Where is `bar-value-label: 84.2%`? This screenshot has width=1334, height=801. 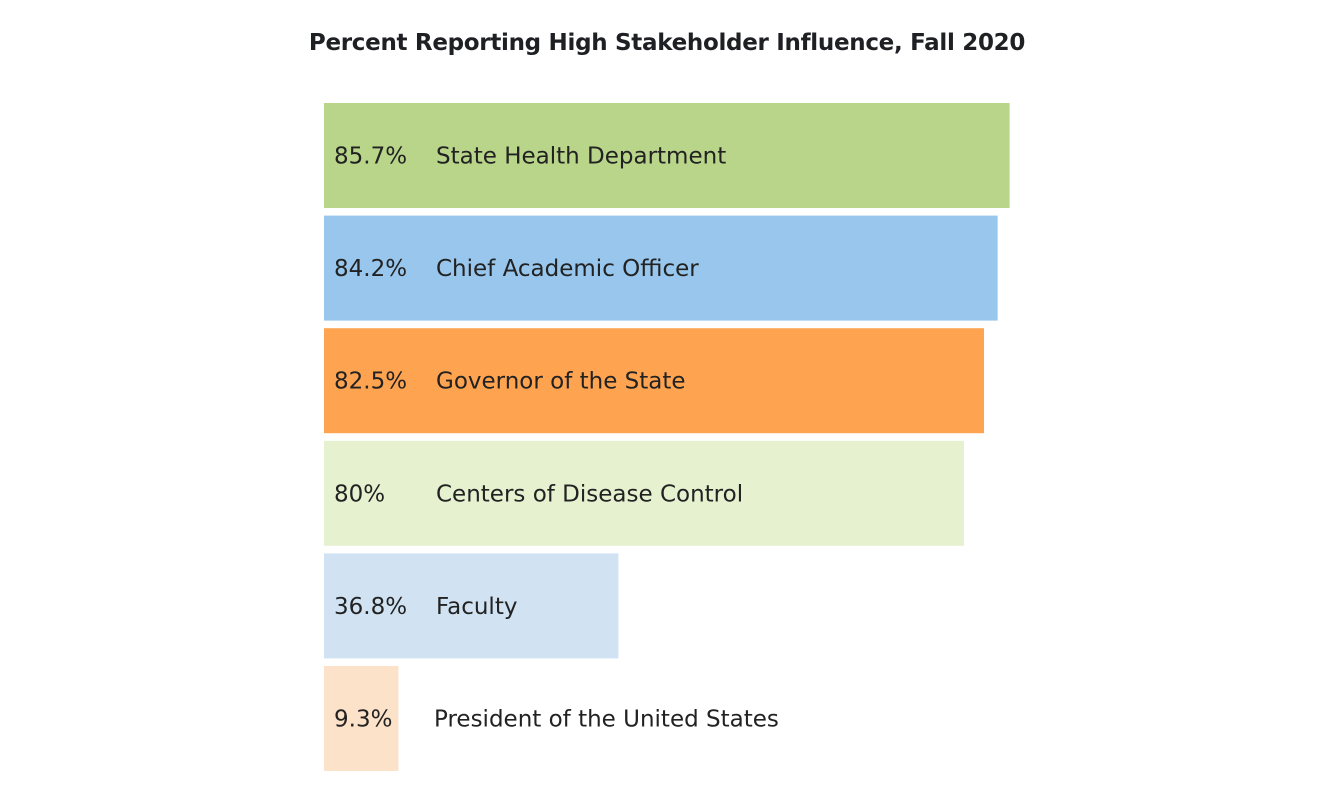 bar-value-label: 84.2% is located at coordinates (370, 269).